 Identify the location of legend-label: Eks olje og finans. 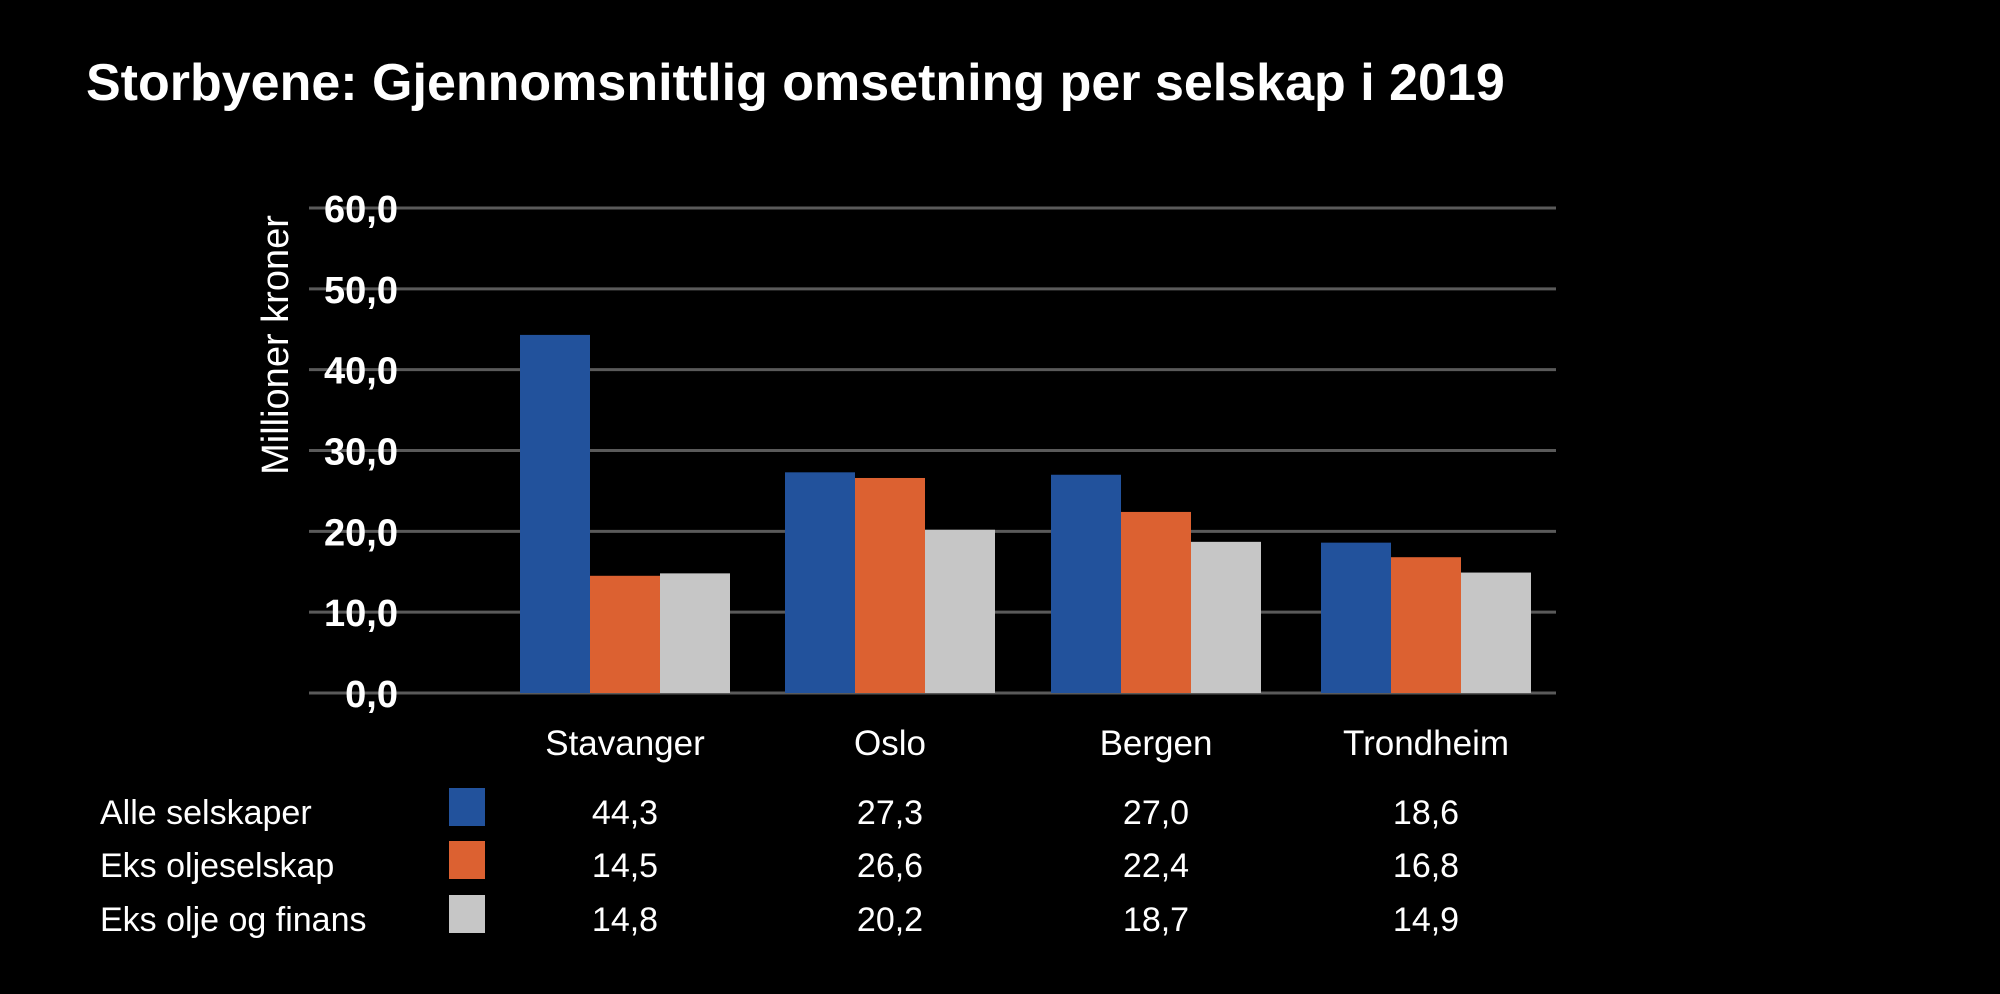
(233, 920).